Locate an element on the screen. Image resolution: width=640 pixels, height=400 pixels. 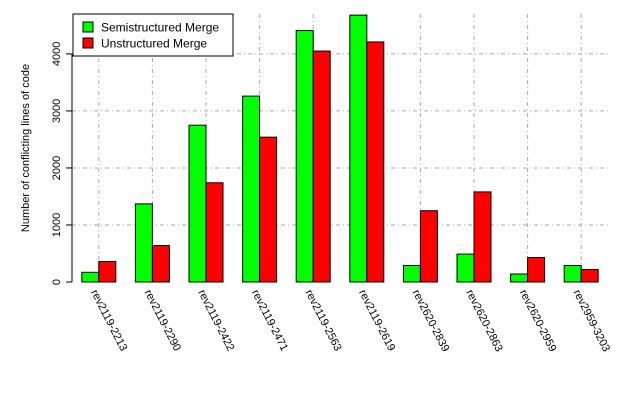
x-tick-label: rev2119-2213 is located at coordinates (108, 320).